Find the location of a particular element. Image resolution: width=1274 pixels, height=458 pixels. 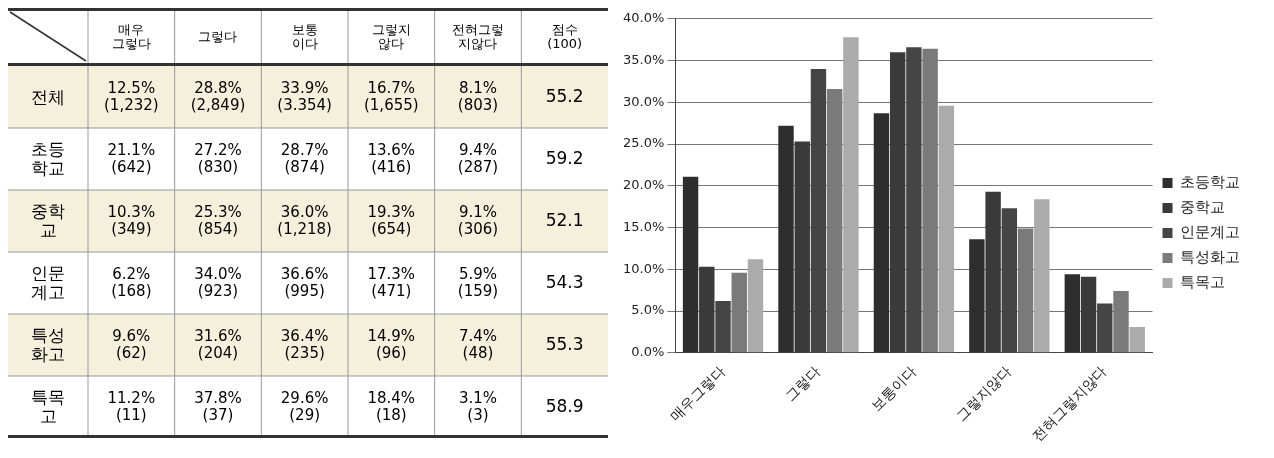

text: 36.0% (1,218) is located at coordinates (304, 220).